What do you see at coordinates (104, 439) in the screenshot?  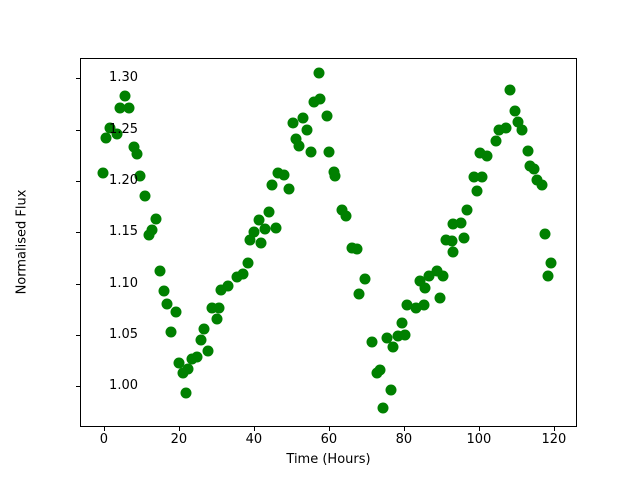 I see `x-tick-label: 0` at bounding box center [104, 439].